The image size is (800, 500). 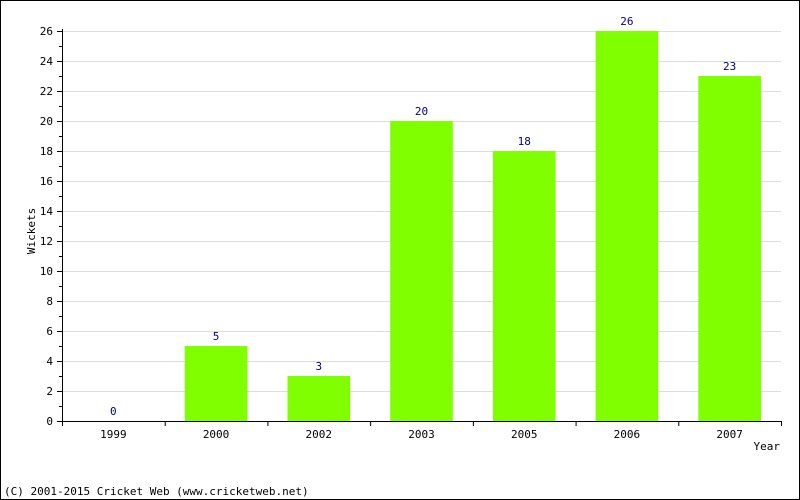 What do you see at coordinates (421, 111) in the screenshot?
I see `data-label: 20` at bounding box center [421, 111].